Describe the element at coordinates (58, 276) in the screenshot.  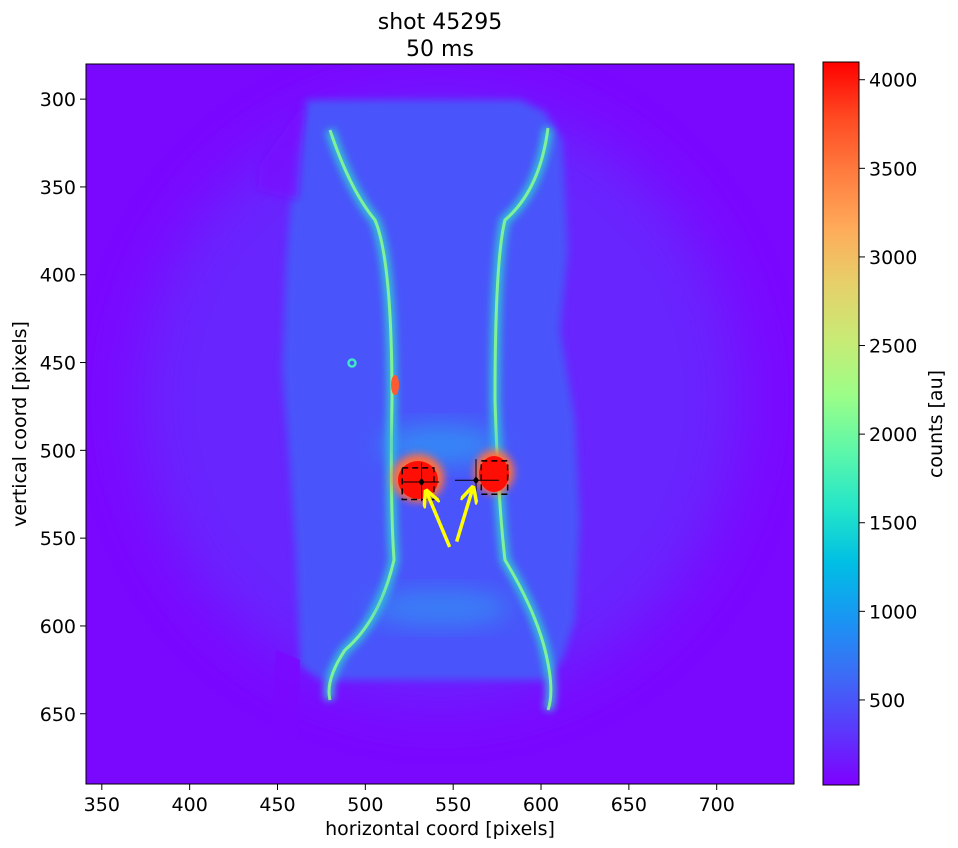
I see `y-tick-label: 400` at that location.